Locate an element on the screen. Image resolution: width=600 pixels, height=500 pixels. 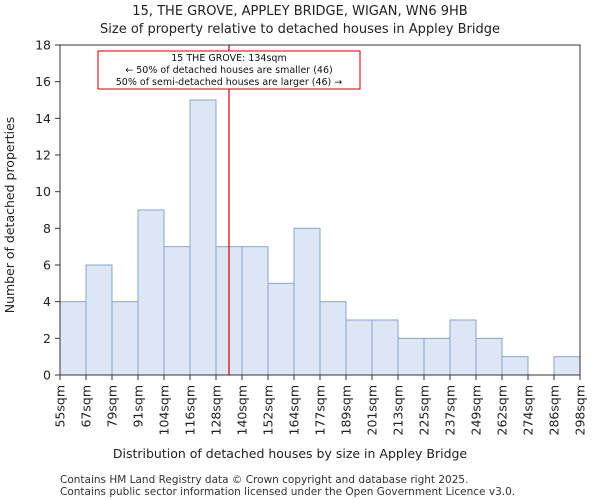
bar-262sqm is located at coordinates (515, 366).